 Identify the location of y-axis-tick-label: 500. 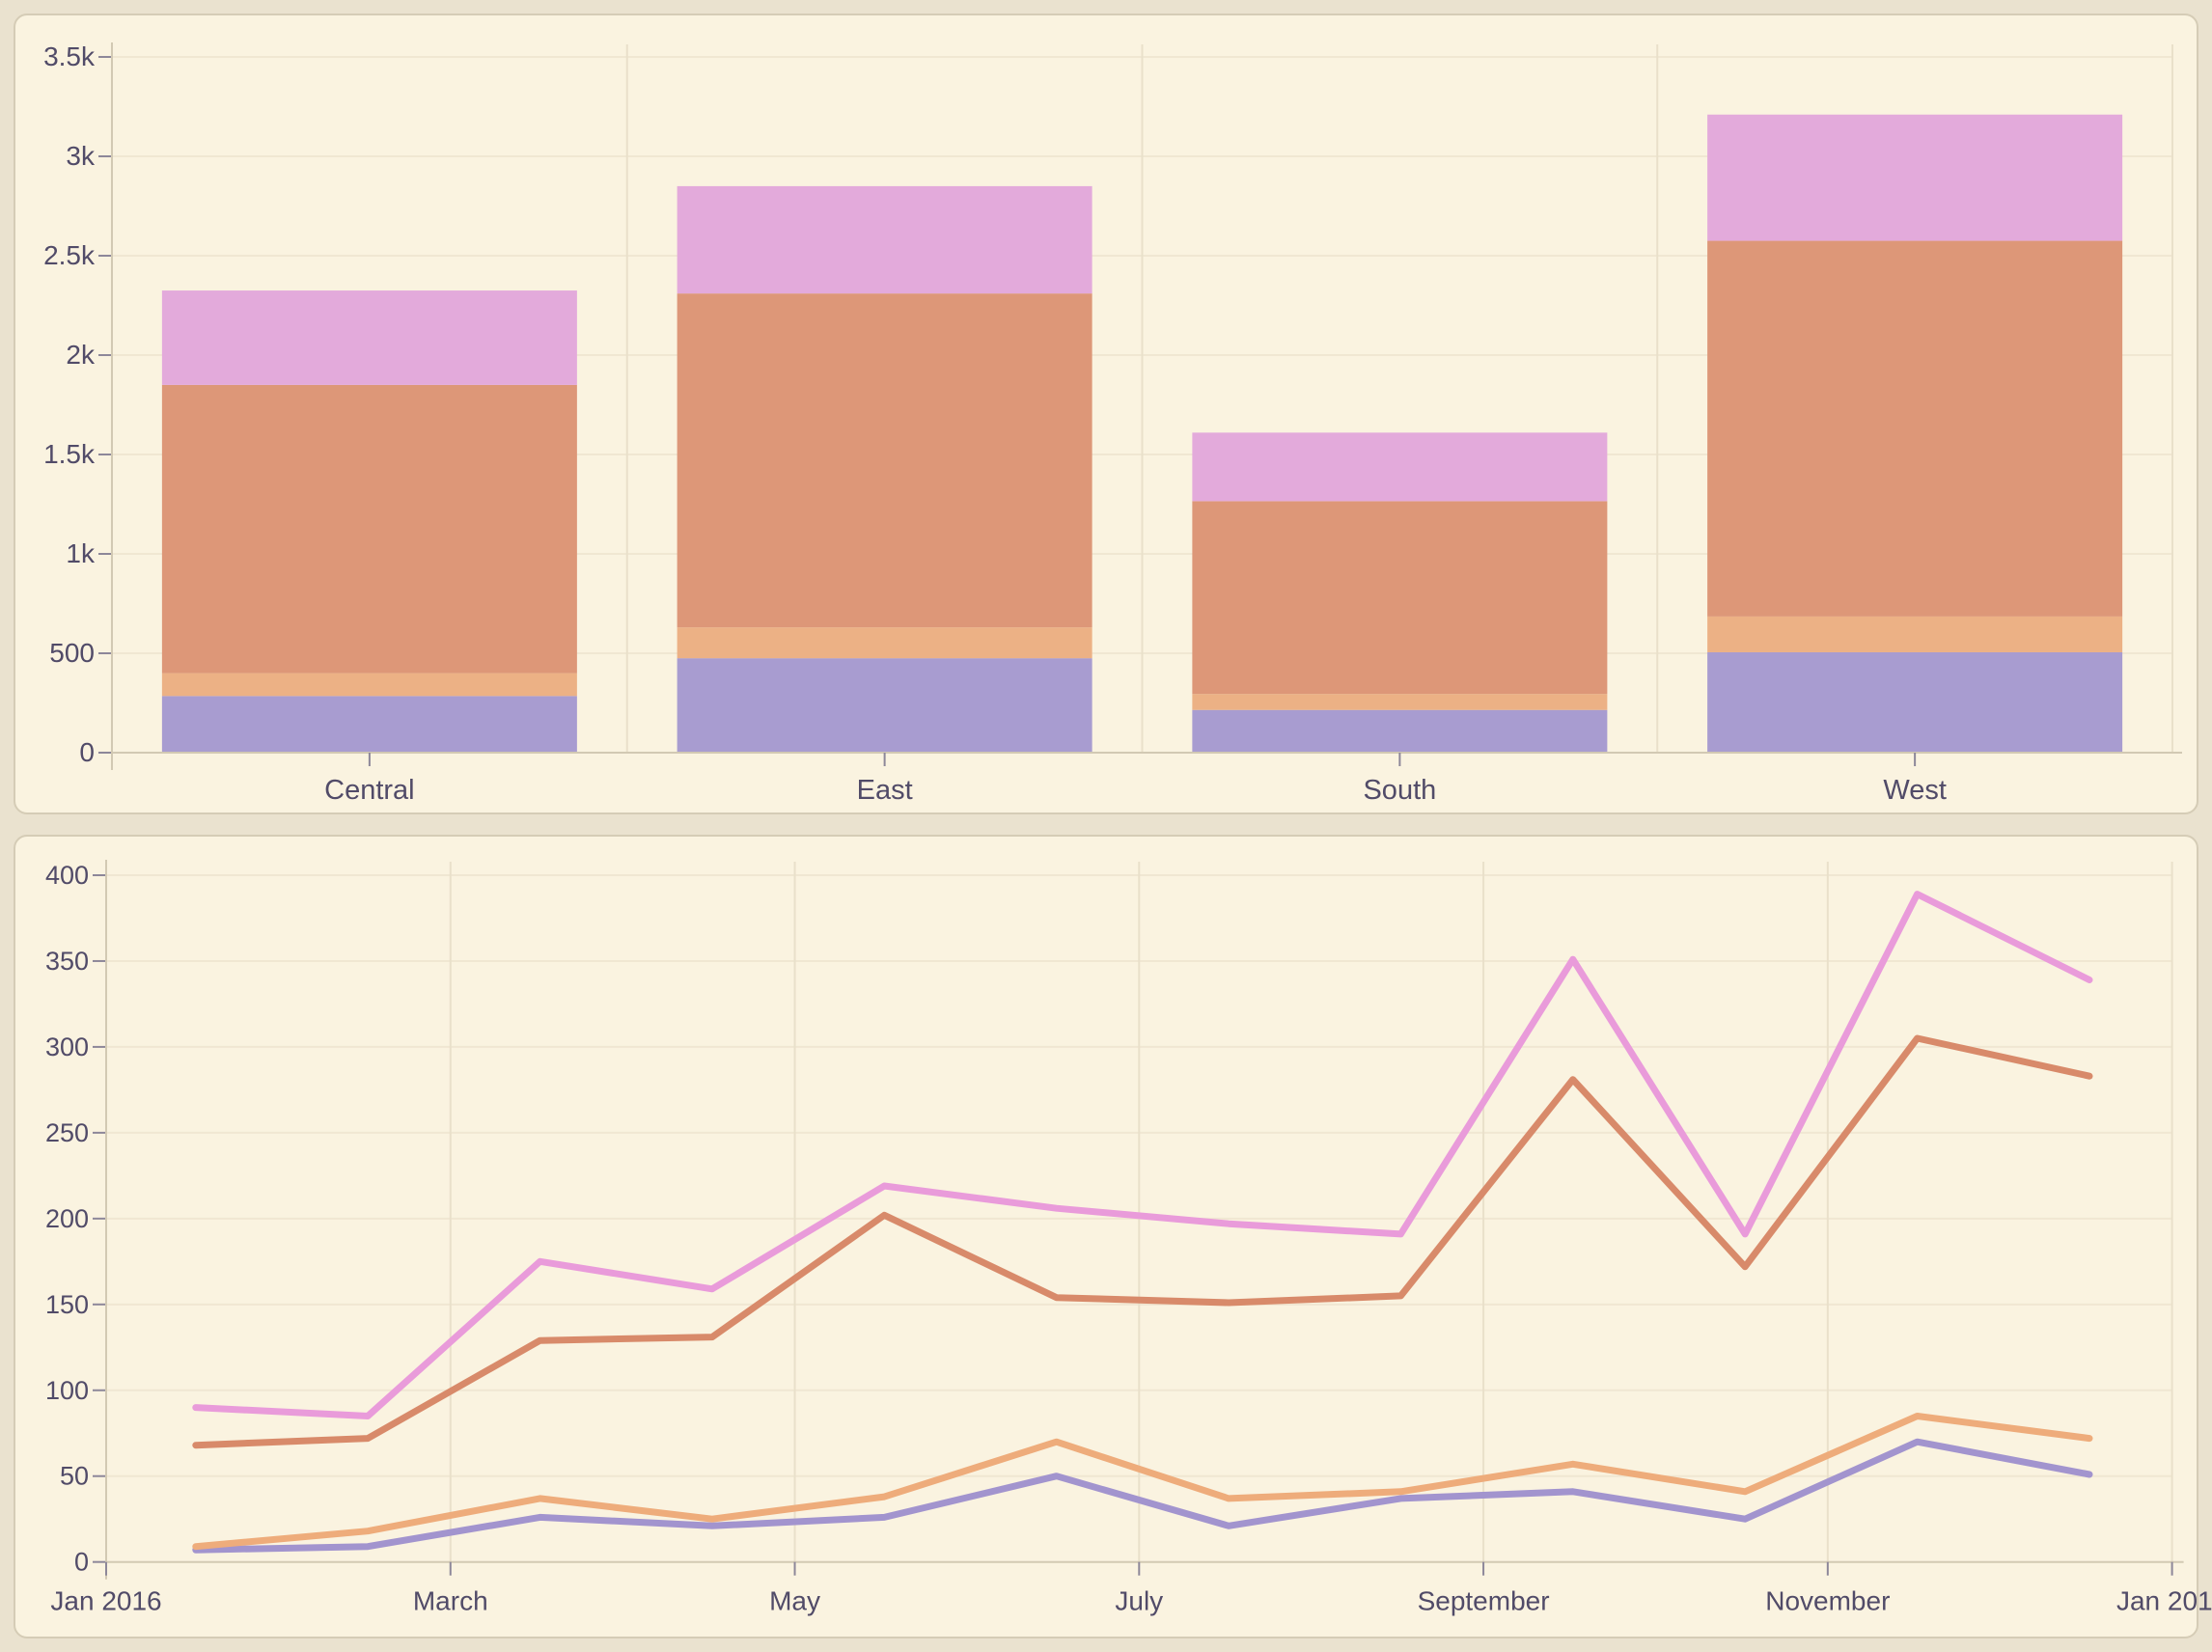
(72, 653).